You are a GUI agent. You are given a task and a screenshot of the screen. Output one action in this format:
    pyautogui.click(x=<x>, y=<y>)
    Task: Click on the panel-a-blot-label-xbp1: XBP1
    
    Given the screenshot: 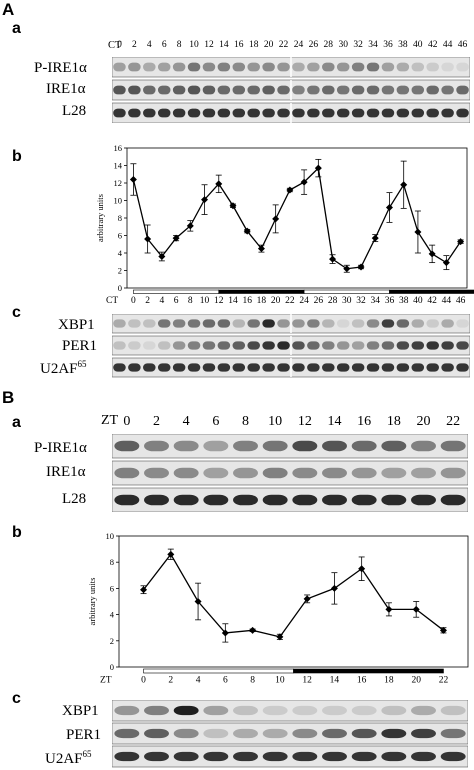 What is the action you would take?
    pyautogui.click(x=76, y=325)
    